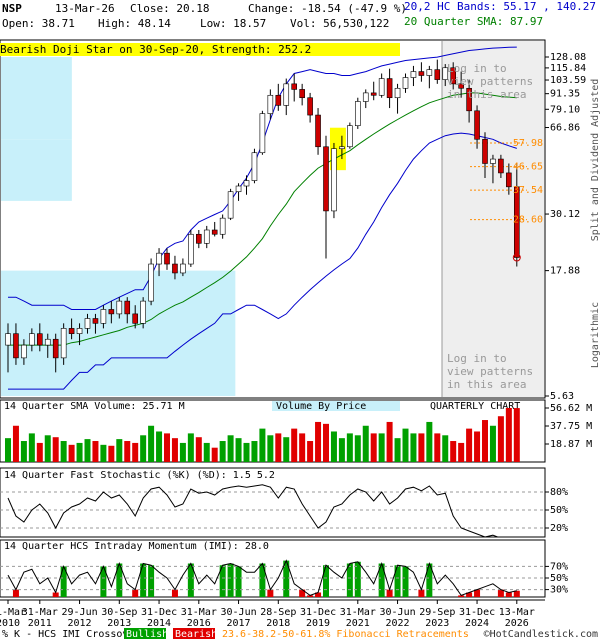 Image resolution: width=600 pixels, height=640 pixels. I want to click on stochastic-panel, so click(273, 502).